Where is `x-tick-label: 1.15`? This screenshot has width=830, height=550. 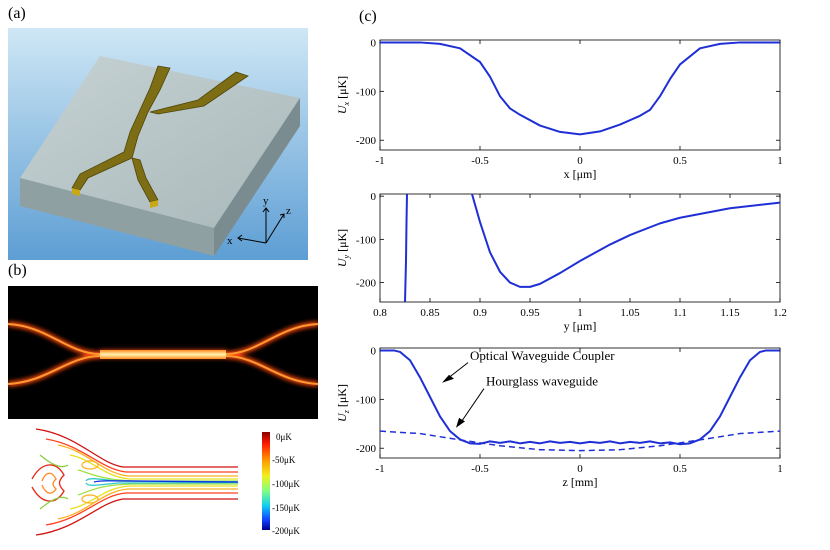 x-tick-label: 1.15 is located at coordinates (730, 313).